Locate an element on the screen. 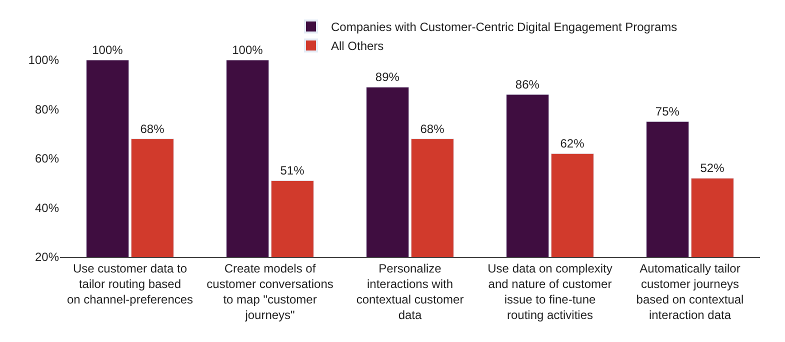  y-tick-label: 40% is located at coordinates (47, 207).